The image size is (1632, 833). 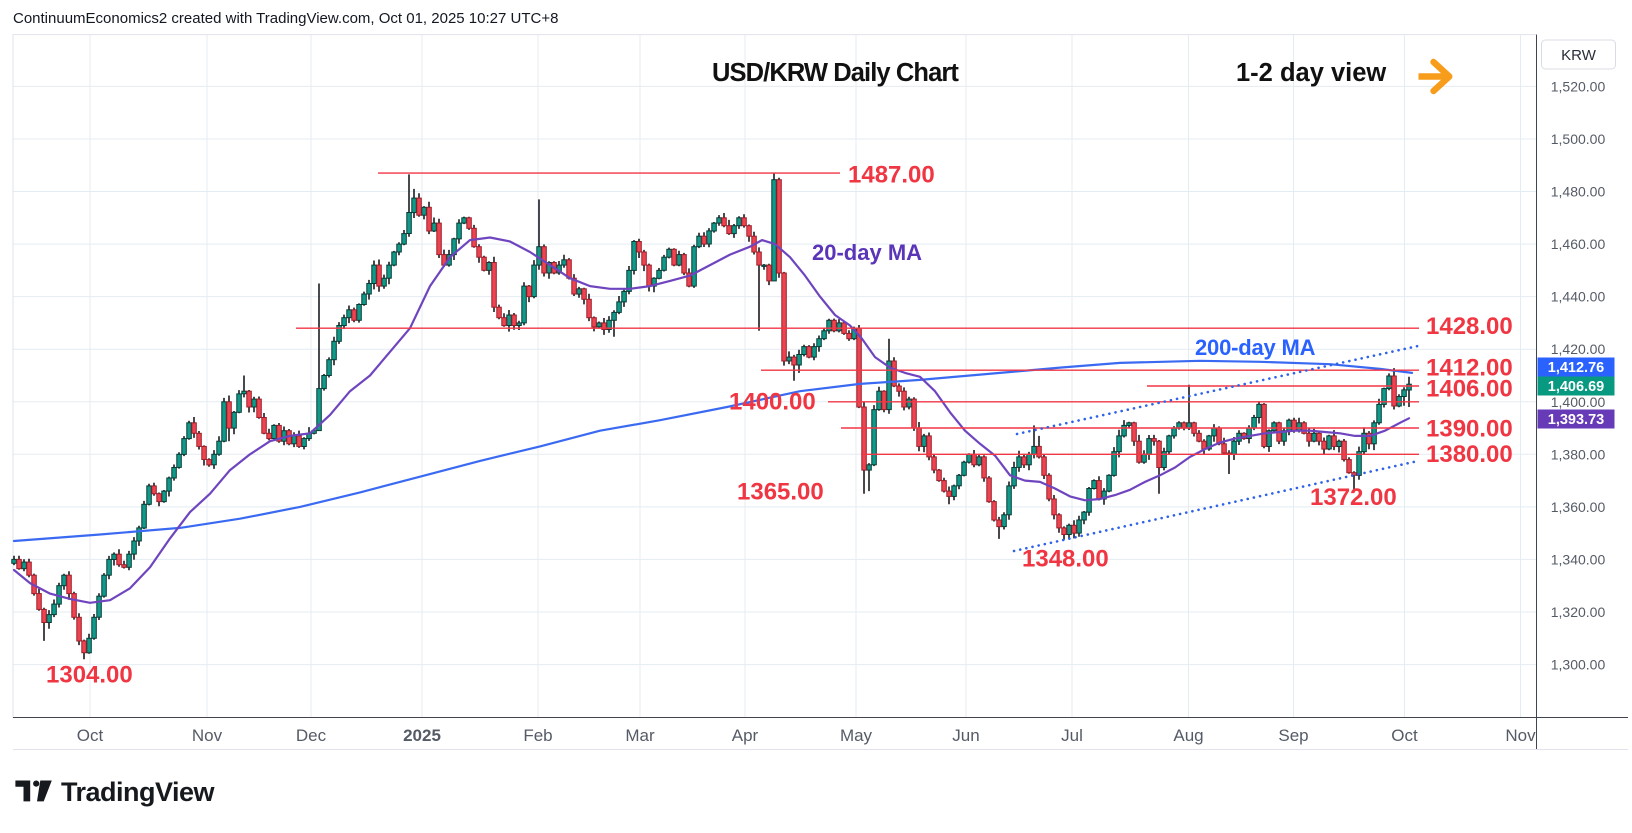 What do you see at coordinates (867, 252) in the screenshot?
I see `svg-text: 20-day MA` at bounding box center [867, 252].